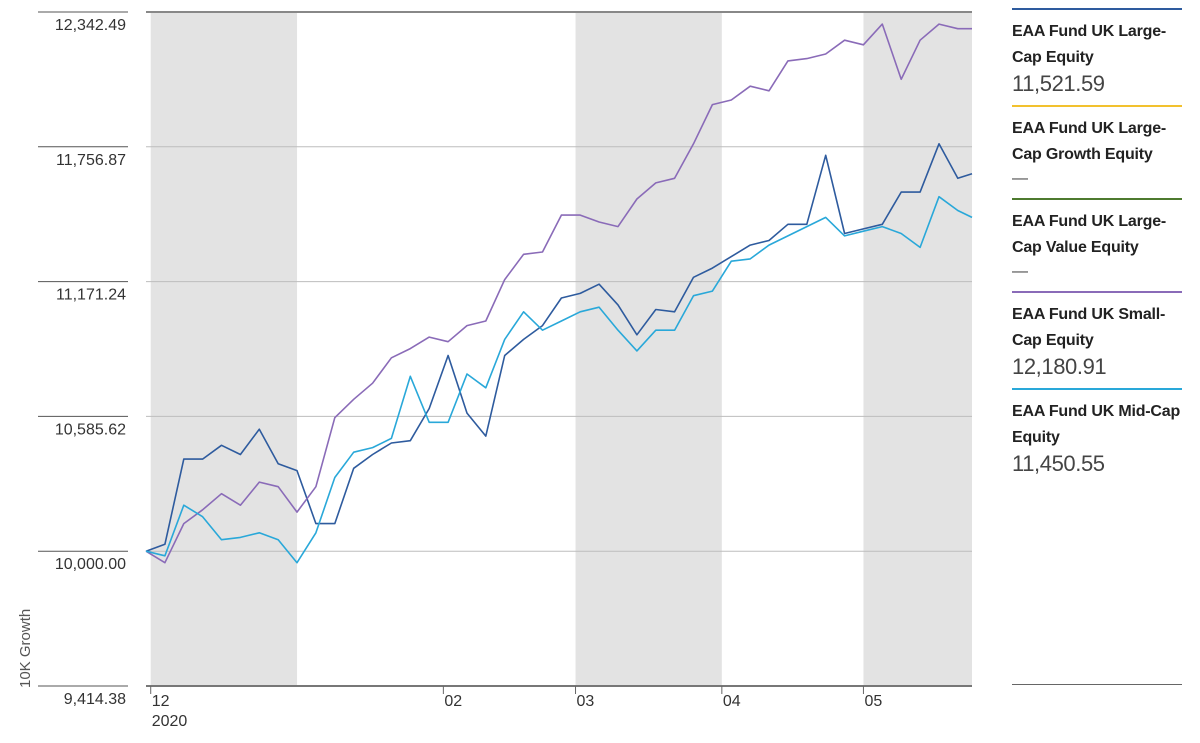 The height and width of the screenshot is (743, 1200). What do you see at coordinates (25, 648) in the screenshot?
I see `y-axis-title: 10K Growth` at bounding box center [25, 648].